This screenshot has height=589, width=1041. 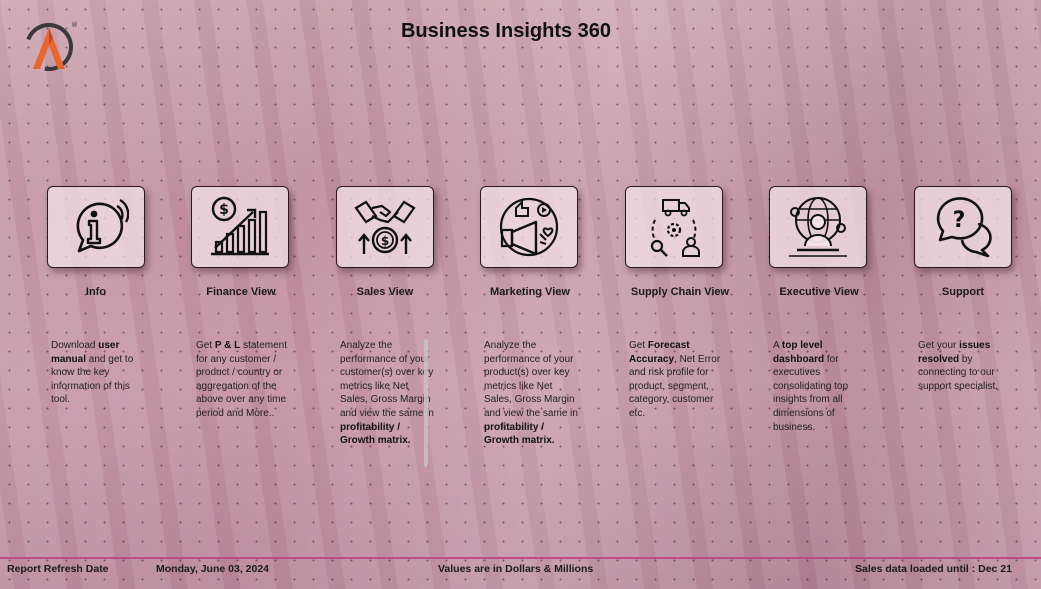 I want to click on desc-bold-text: top level dashboard, so click(x=799, y=352).